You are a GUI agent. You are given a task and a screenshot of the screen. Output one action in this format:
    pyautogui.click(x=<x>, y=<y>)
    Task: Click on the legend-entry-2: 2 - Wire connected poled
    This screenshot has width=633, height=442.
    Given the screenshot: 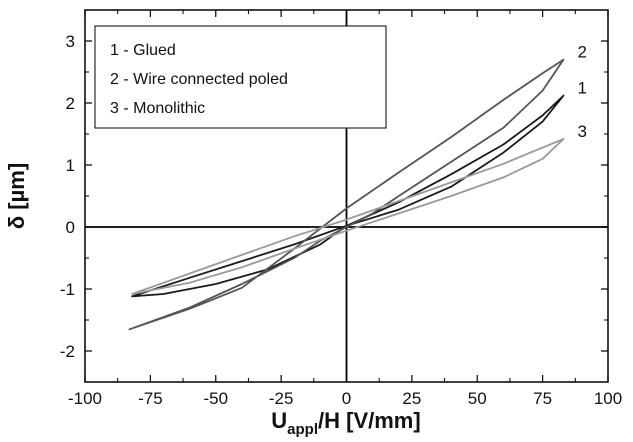 What is the action you would take?
    pyautogui.click(x=199, y=79)
    